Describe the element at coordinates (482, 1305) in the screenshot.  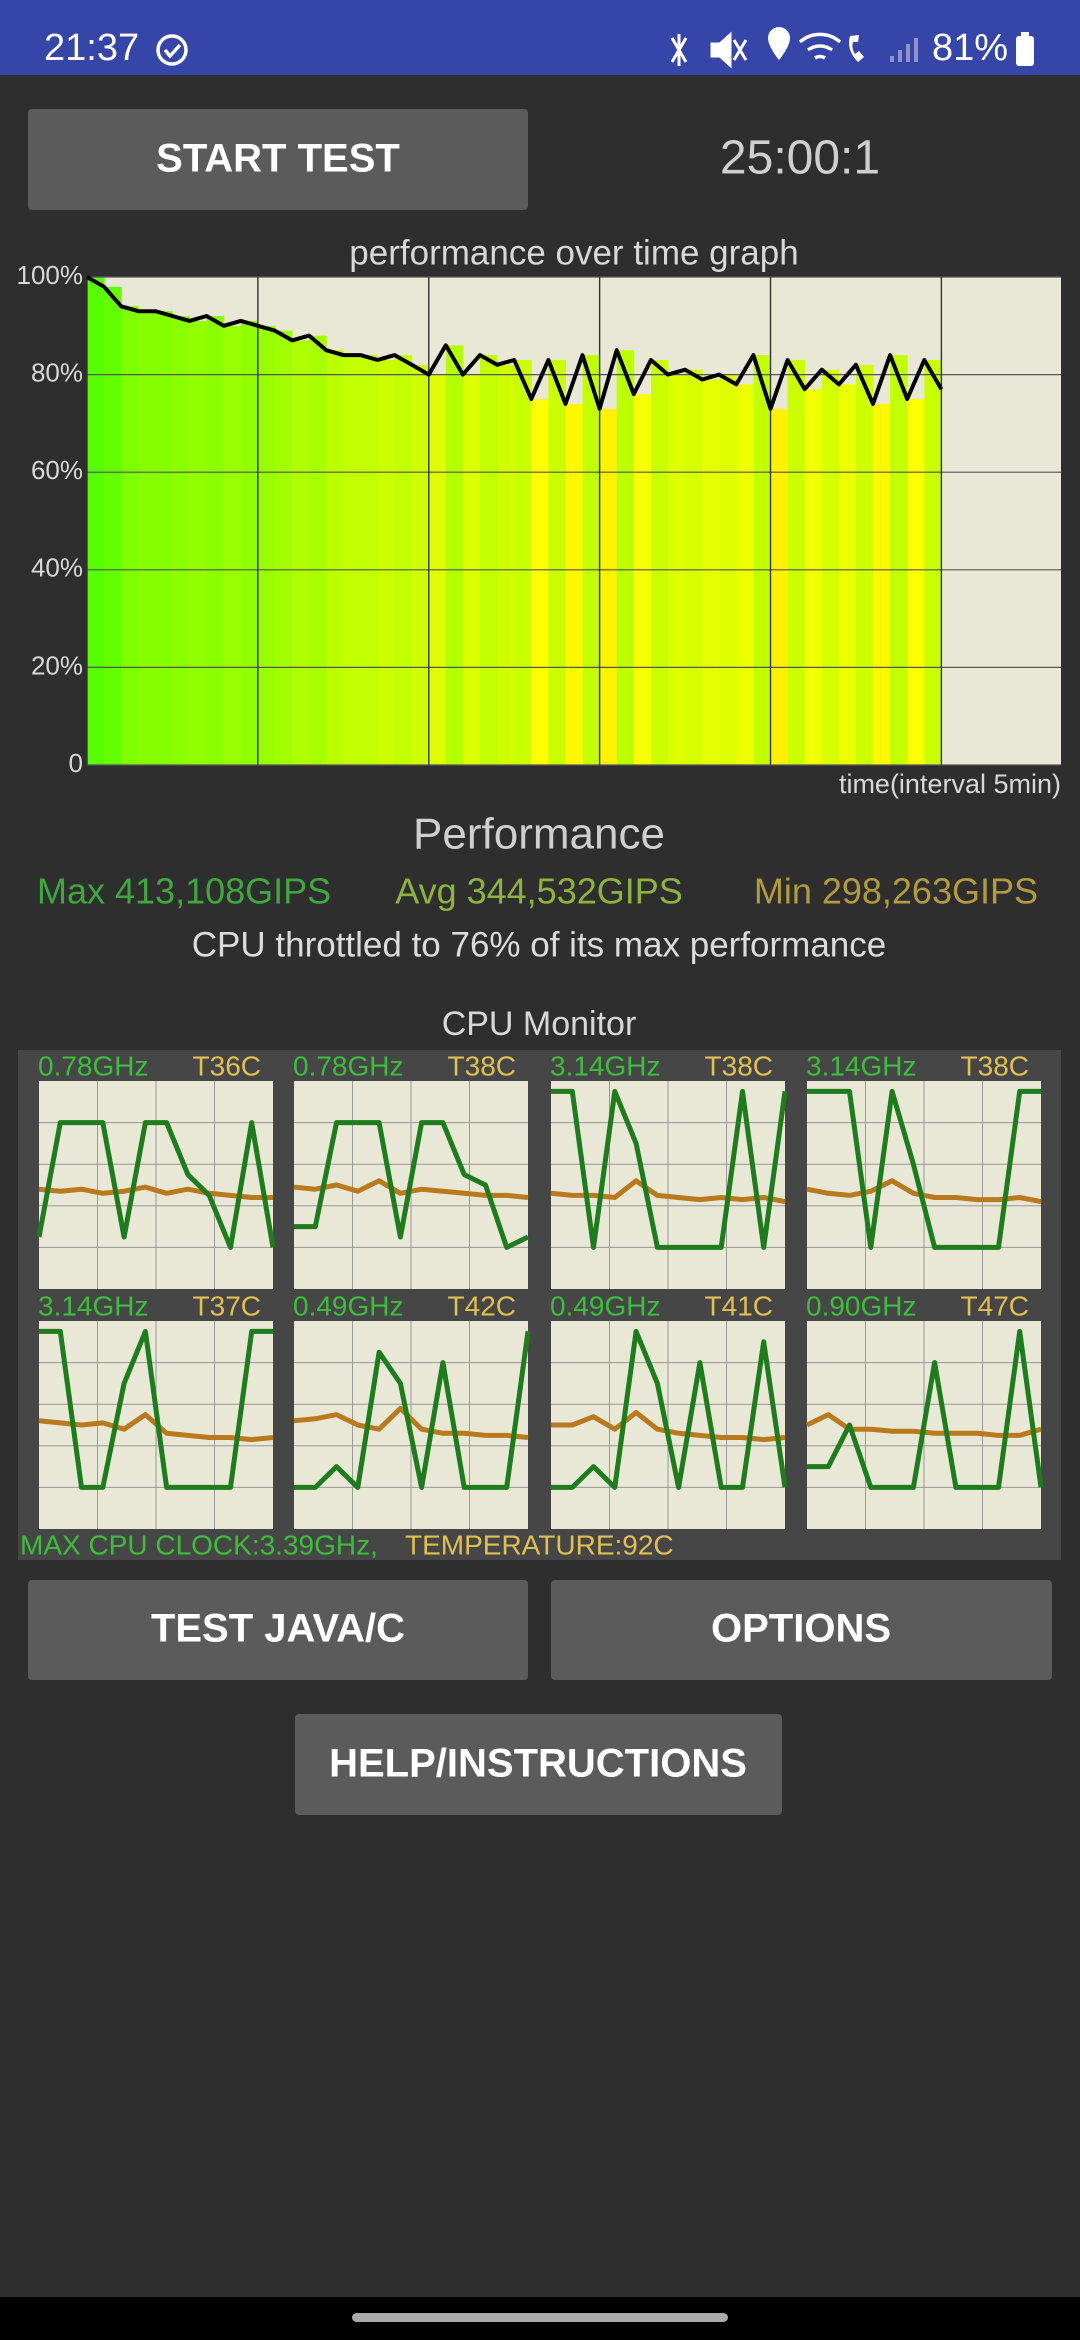
I see `core-temperature: T42C` at that location.